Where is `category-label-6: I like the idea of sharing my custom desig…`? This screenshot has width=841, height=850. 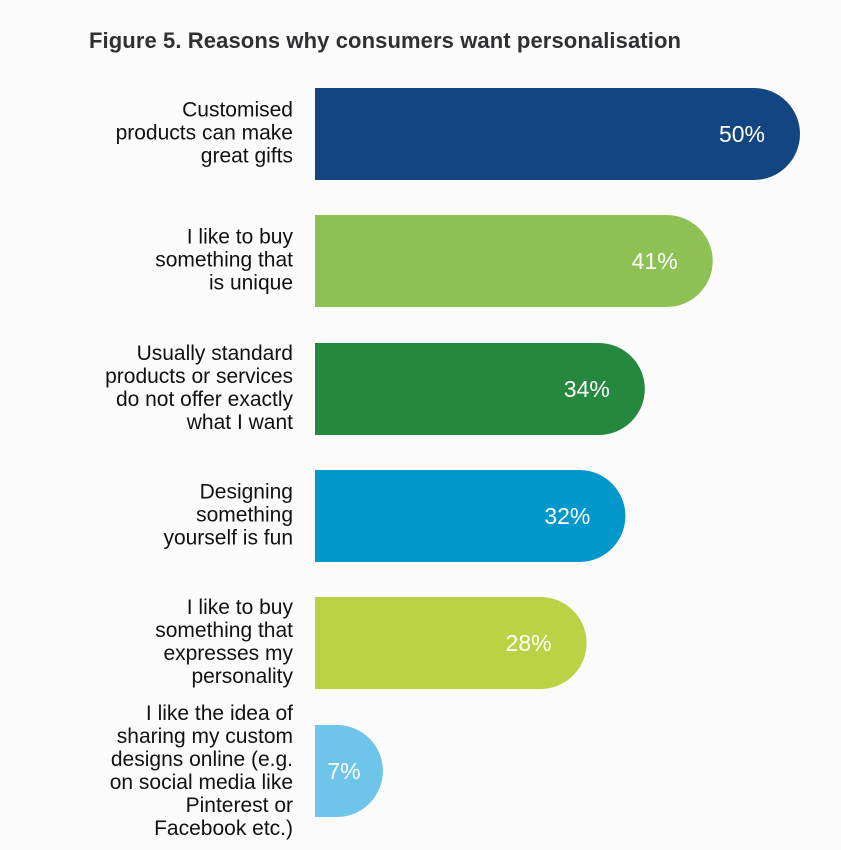
category-label-6: I like the idea of sharing my custom desig… is located at coordinates (201, 771).